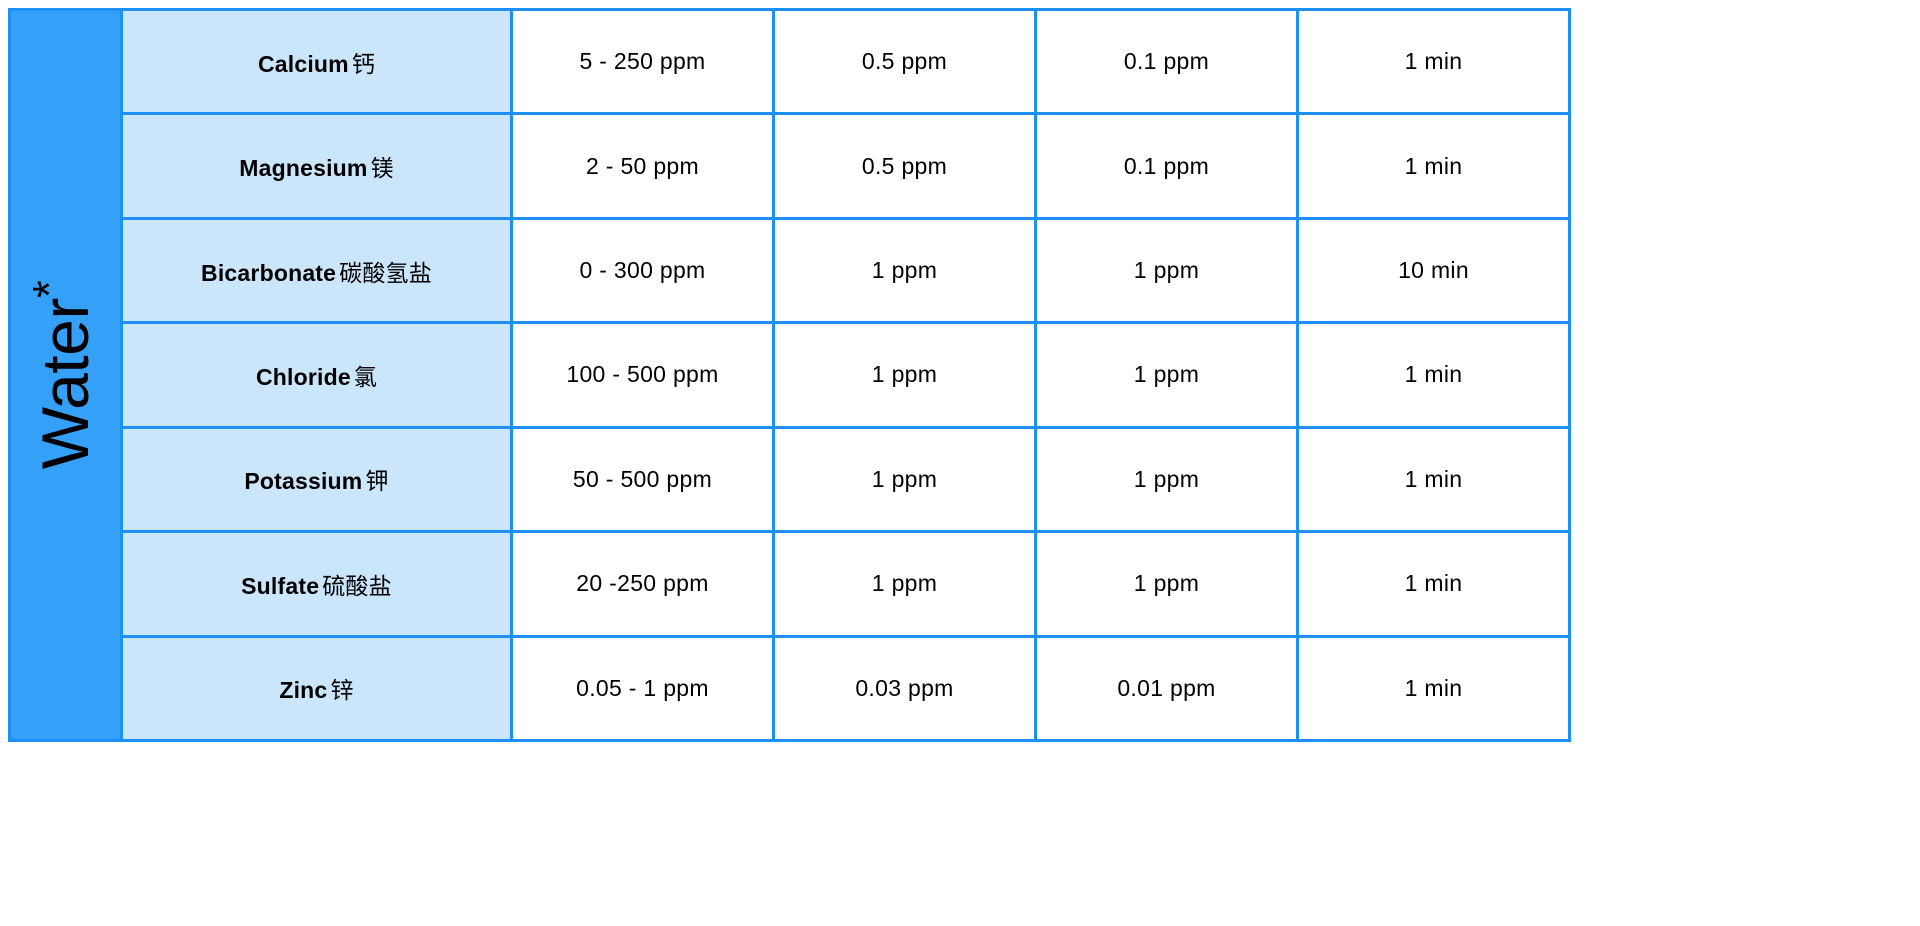 Image resolution: width=1920 pixels, height=926 pixels. I want to click on analyte-name-zh: 锌, so click(342, 691).